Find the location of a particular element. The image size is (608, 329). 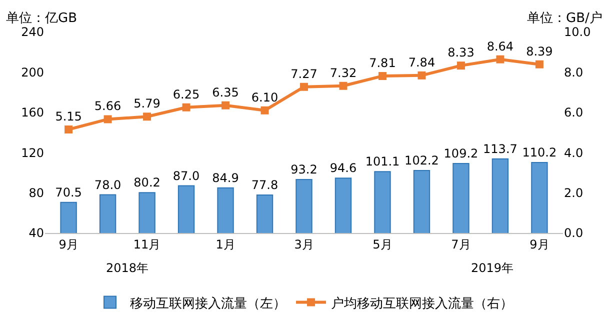

data-label: 93.2 is located at coordinates (304, 169).